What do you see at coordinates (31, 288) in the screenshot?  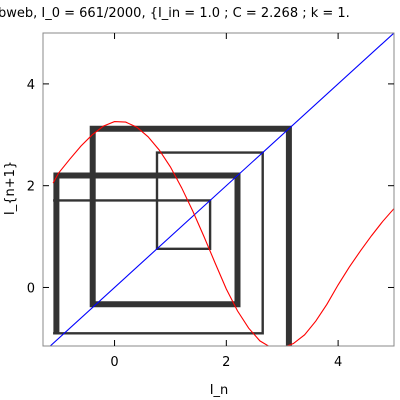 I see `y-tick-label: 0` at bounding box center [31, 288].